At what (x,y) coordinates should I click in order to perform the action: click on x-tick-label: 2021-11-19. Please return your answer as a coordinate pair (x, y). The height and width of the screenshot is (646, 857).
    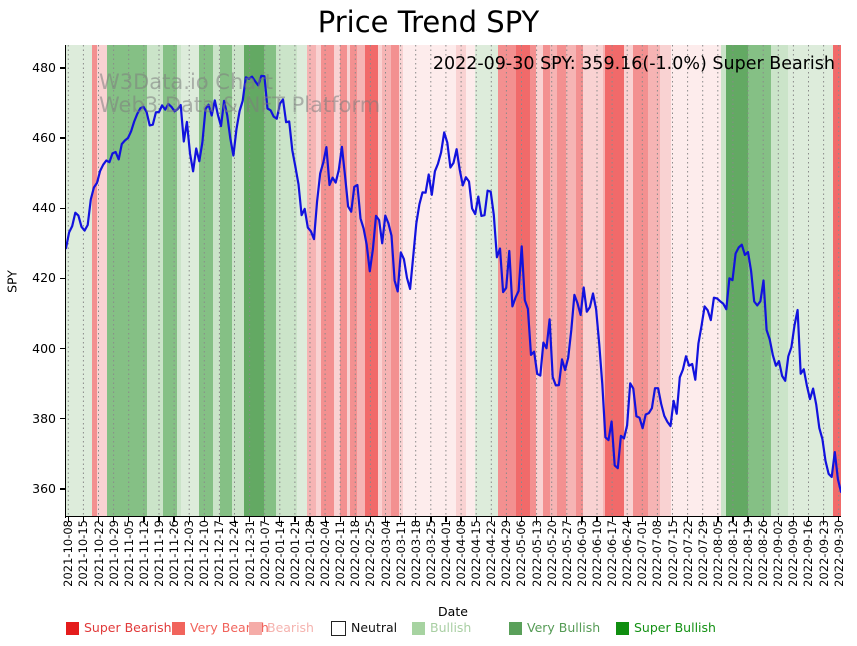
    Looking at the image, I should click on (158, 553).